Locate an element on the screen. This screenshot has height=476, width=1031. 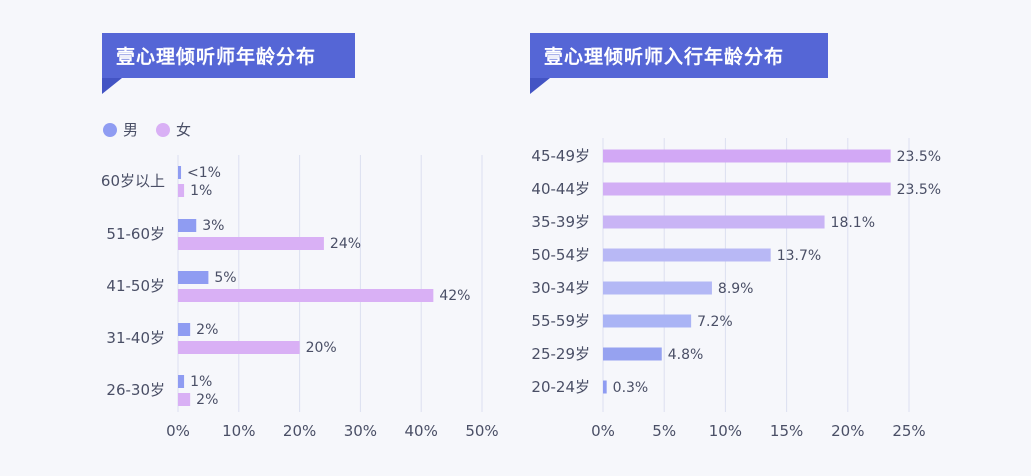
data-label: 0.3% is located at coordinates (631, 388).